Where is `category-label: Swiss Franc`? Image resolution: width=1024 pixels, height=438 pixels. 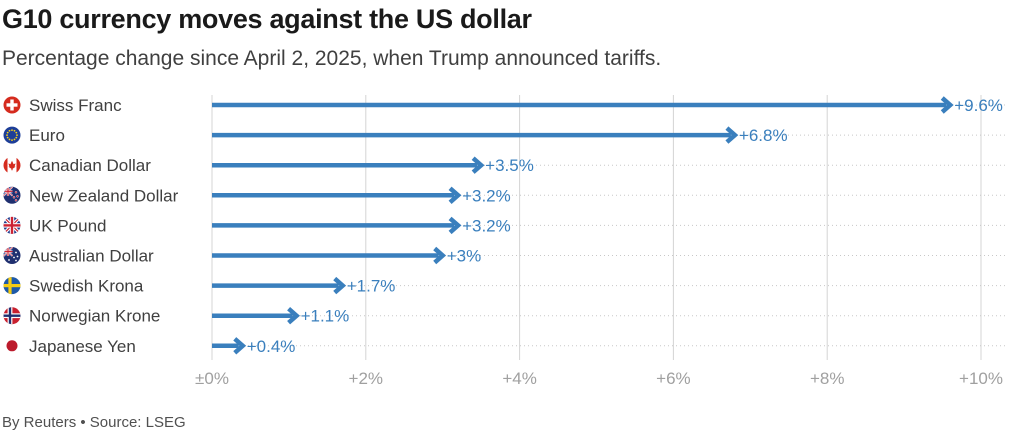 category-label: Swiss Franc is located at coordinates (75, 105).